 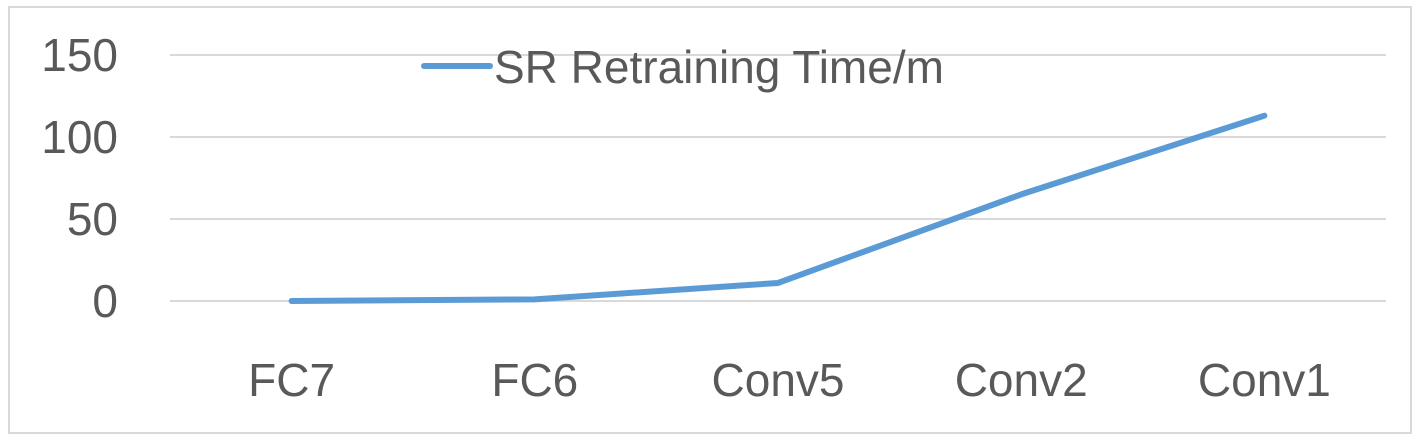 What do you see at coordinates (291, 380) in the screenshot?
I see `x-tick-label: FC7` at bounding box center [291, 380].